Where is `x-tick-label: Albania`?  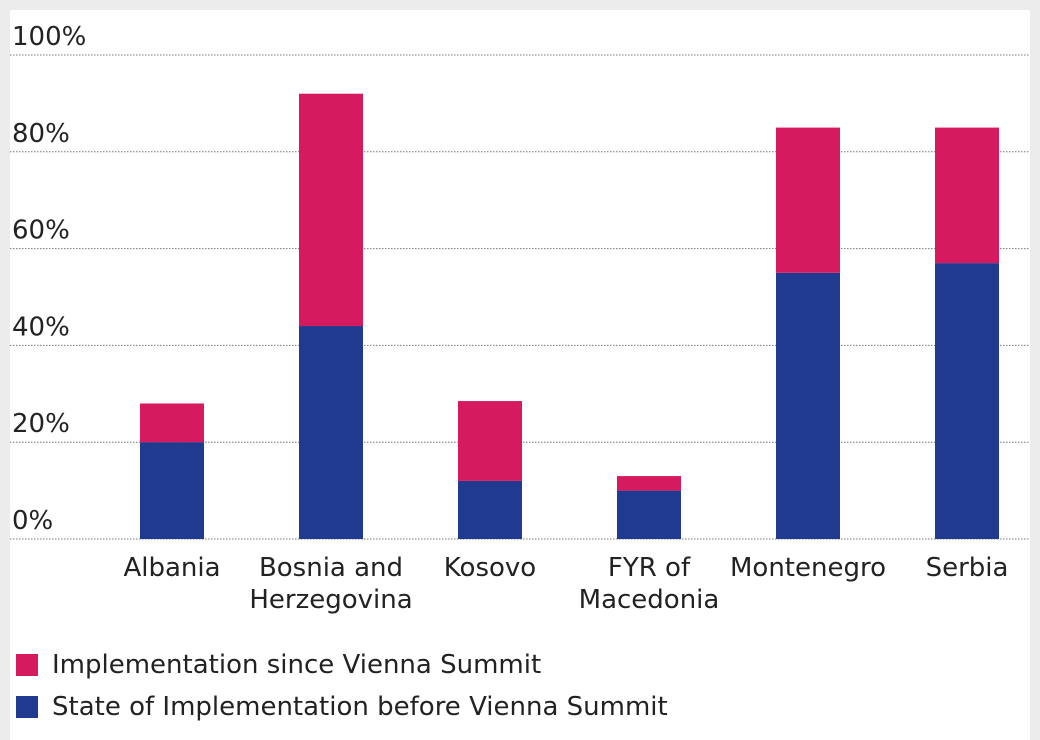
x-tick-label: Albania is located at coordinates (172, 568).